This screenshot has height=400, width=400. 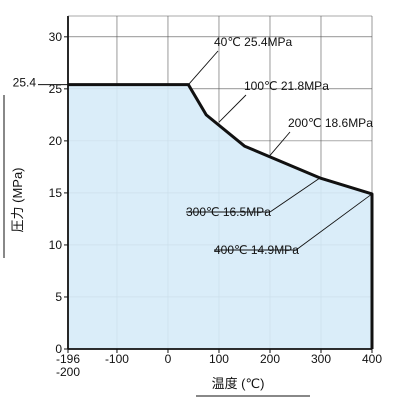 I want to click on annotation-label: 40℃ 25.4MPa, so click(x=253, y=42).